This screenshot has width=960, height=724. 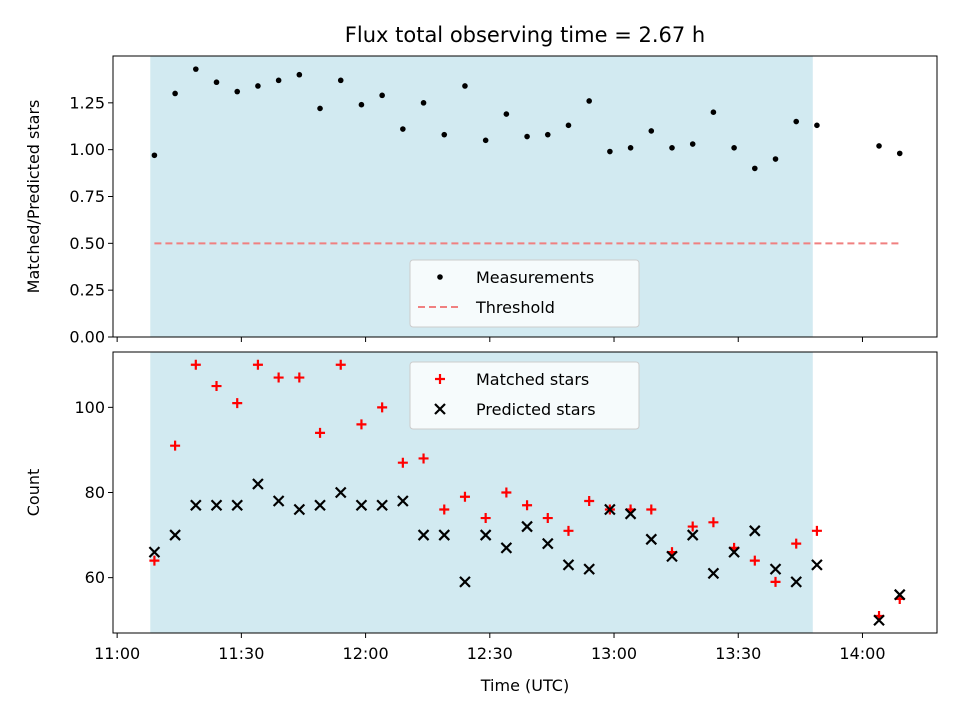 What do you see at coordinates (89, 407) in the screenshot?
I see `y-tick-label: 100` at bounding box center [89, 407].